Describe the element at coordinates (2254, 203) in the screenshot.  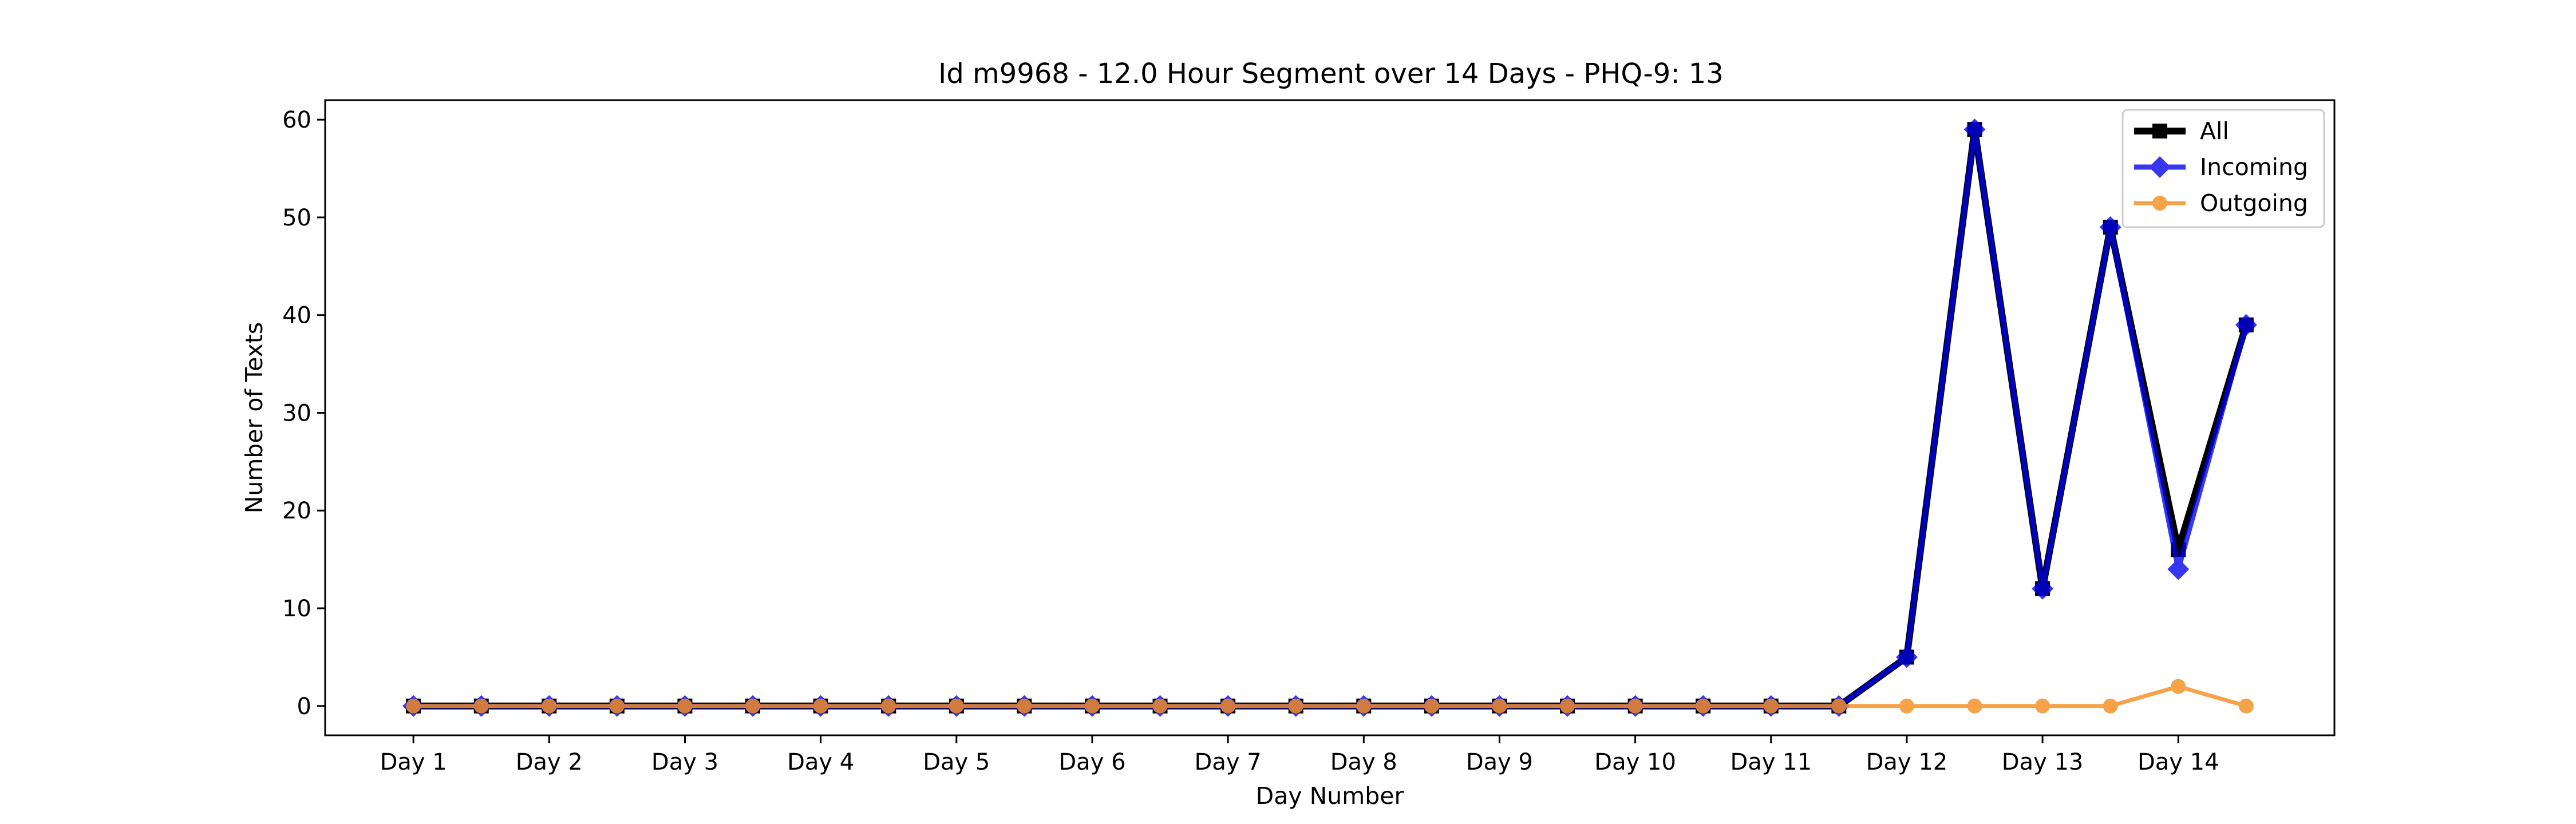
I see `legend-label-outgoing: Outgoing` at that location.